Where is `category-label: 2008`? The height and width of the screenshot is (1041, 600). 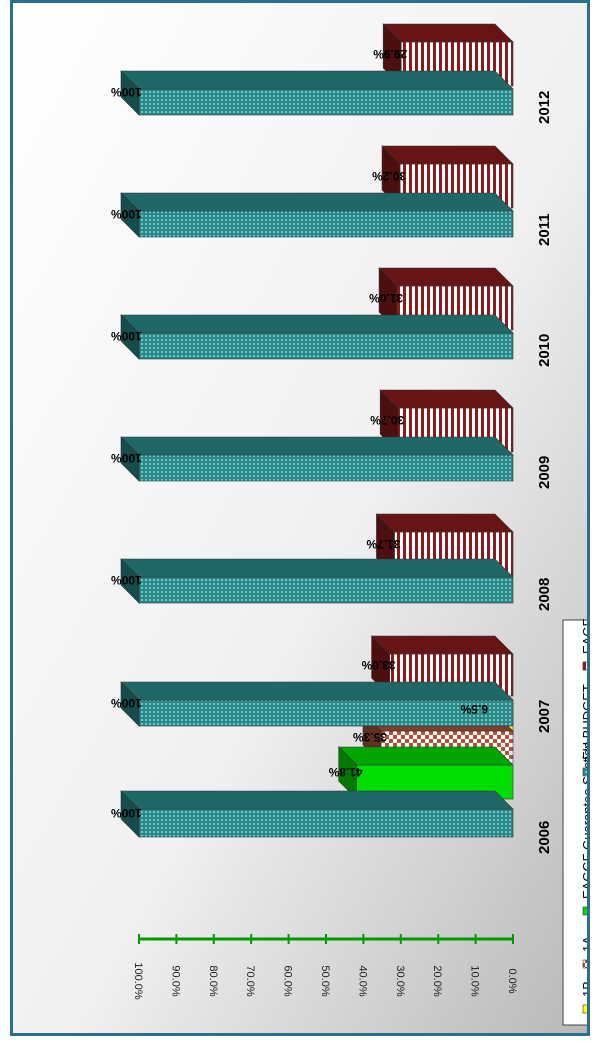 category-label: 2008 is located at coordinates (544, 594).